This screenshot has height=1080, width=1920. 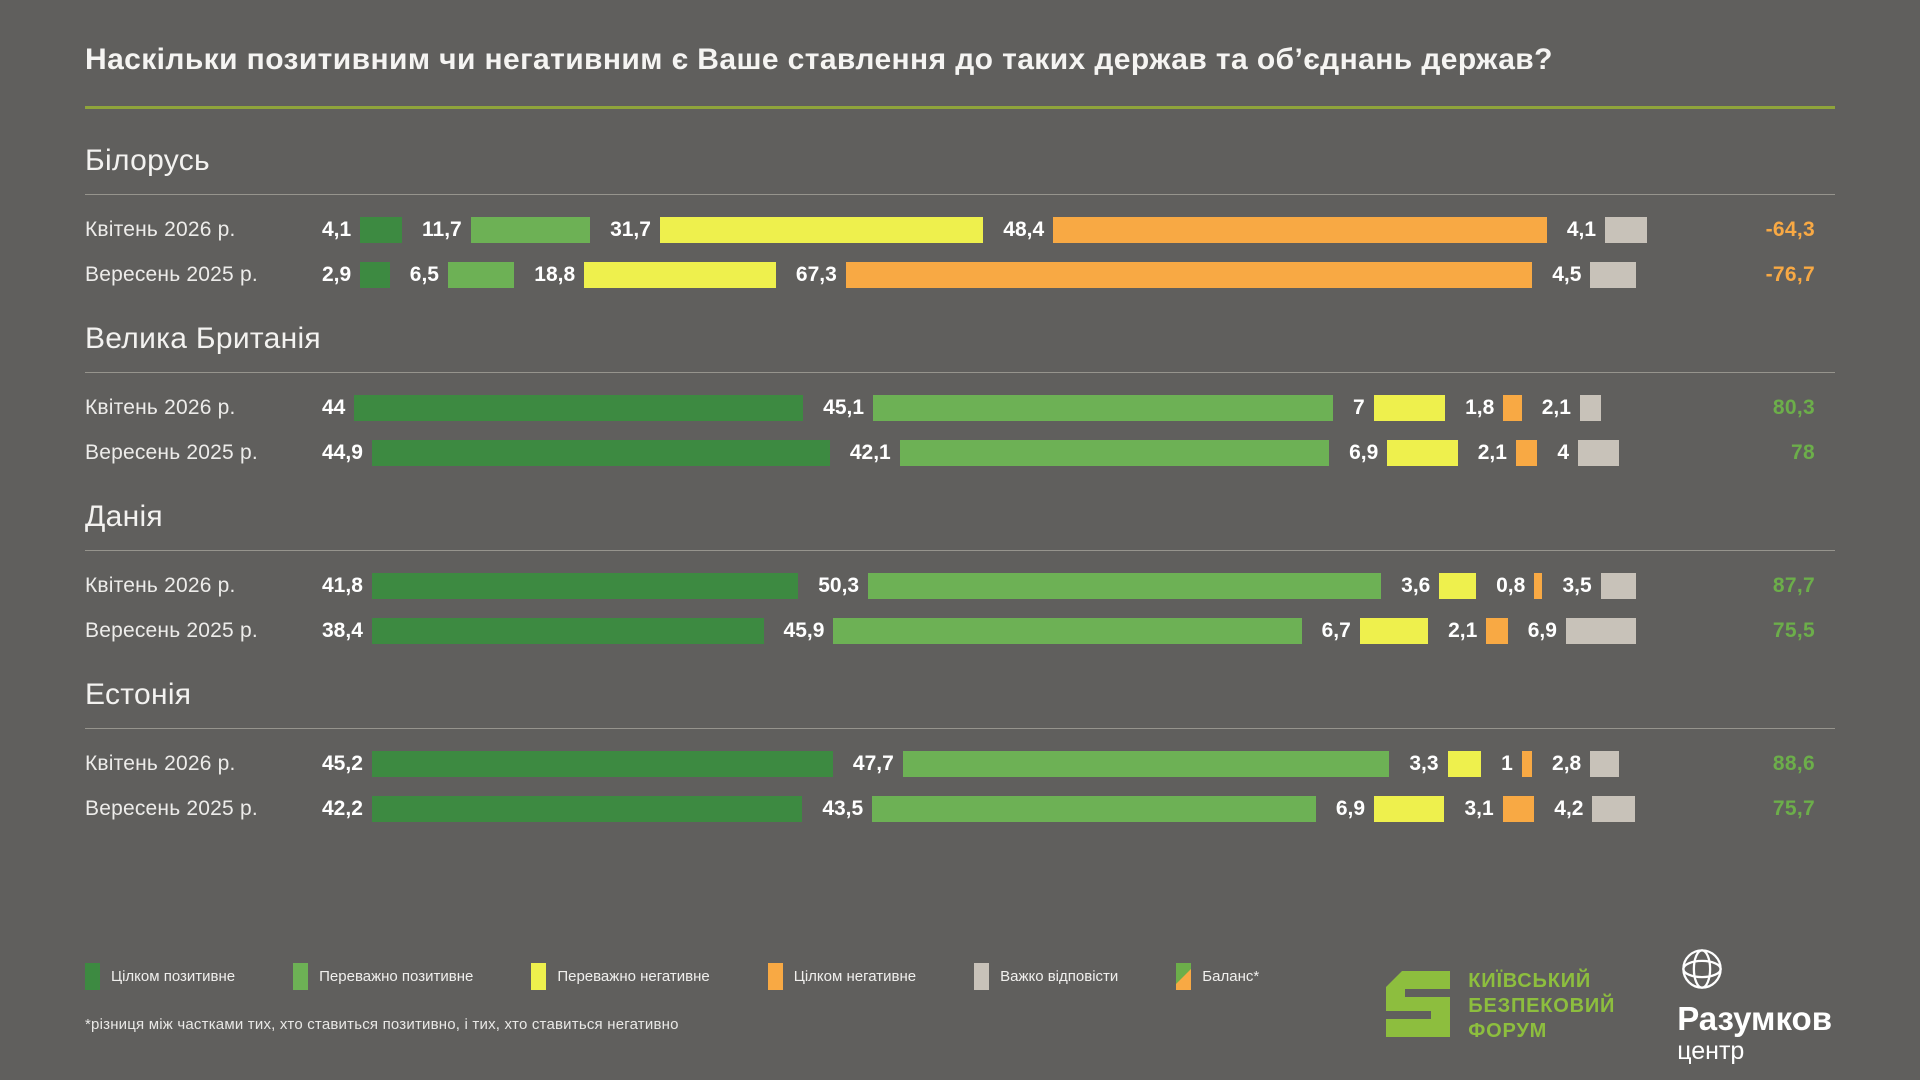 I want to click on legend-item: Цілком позитивне, so click(x=160, y=976).